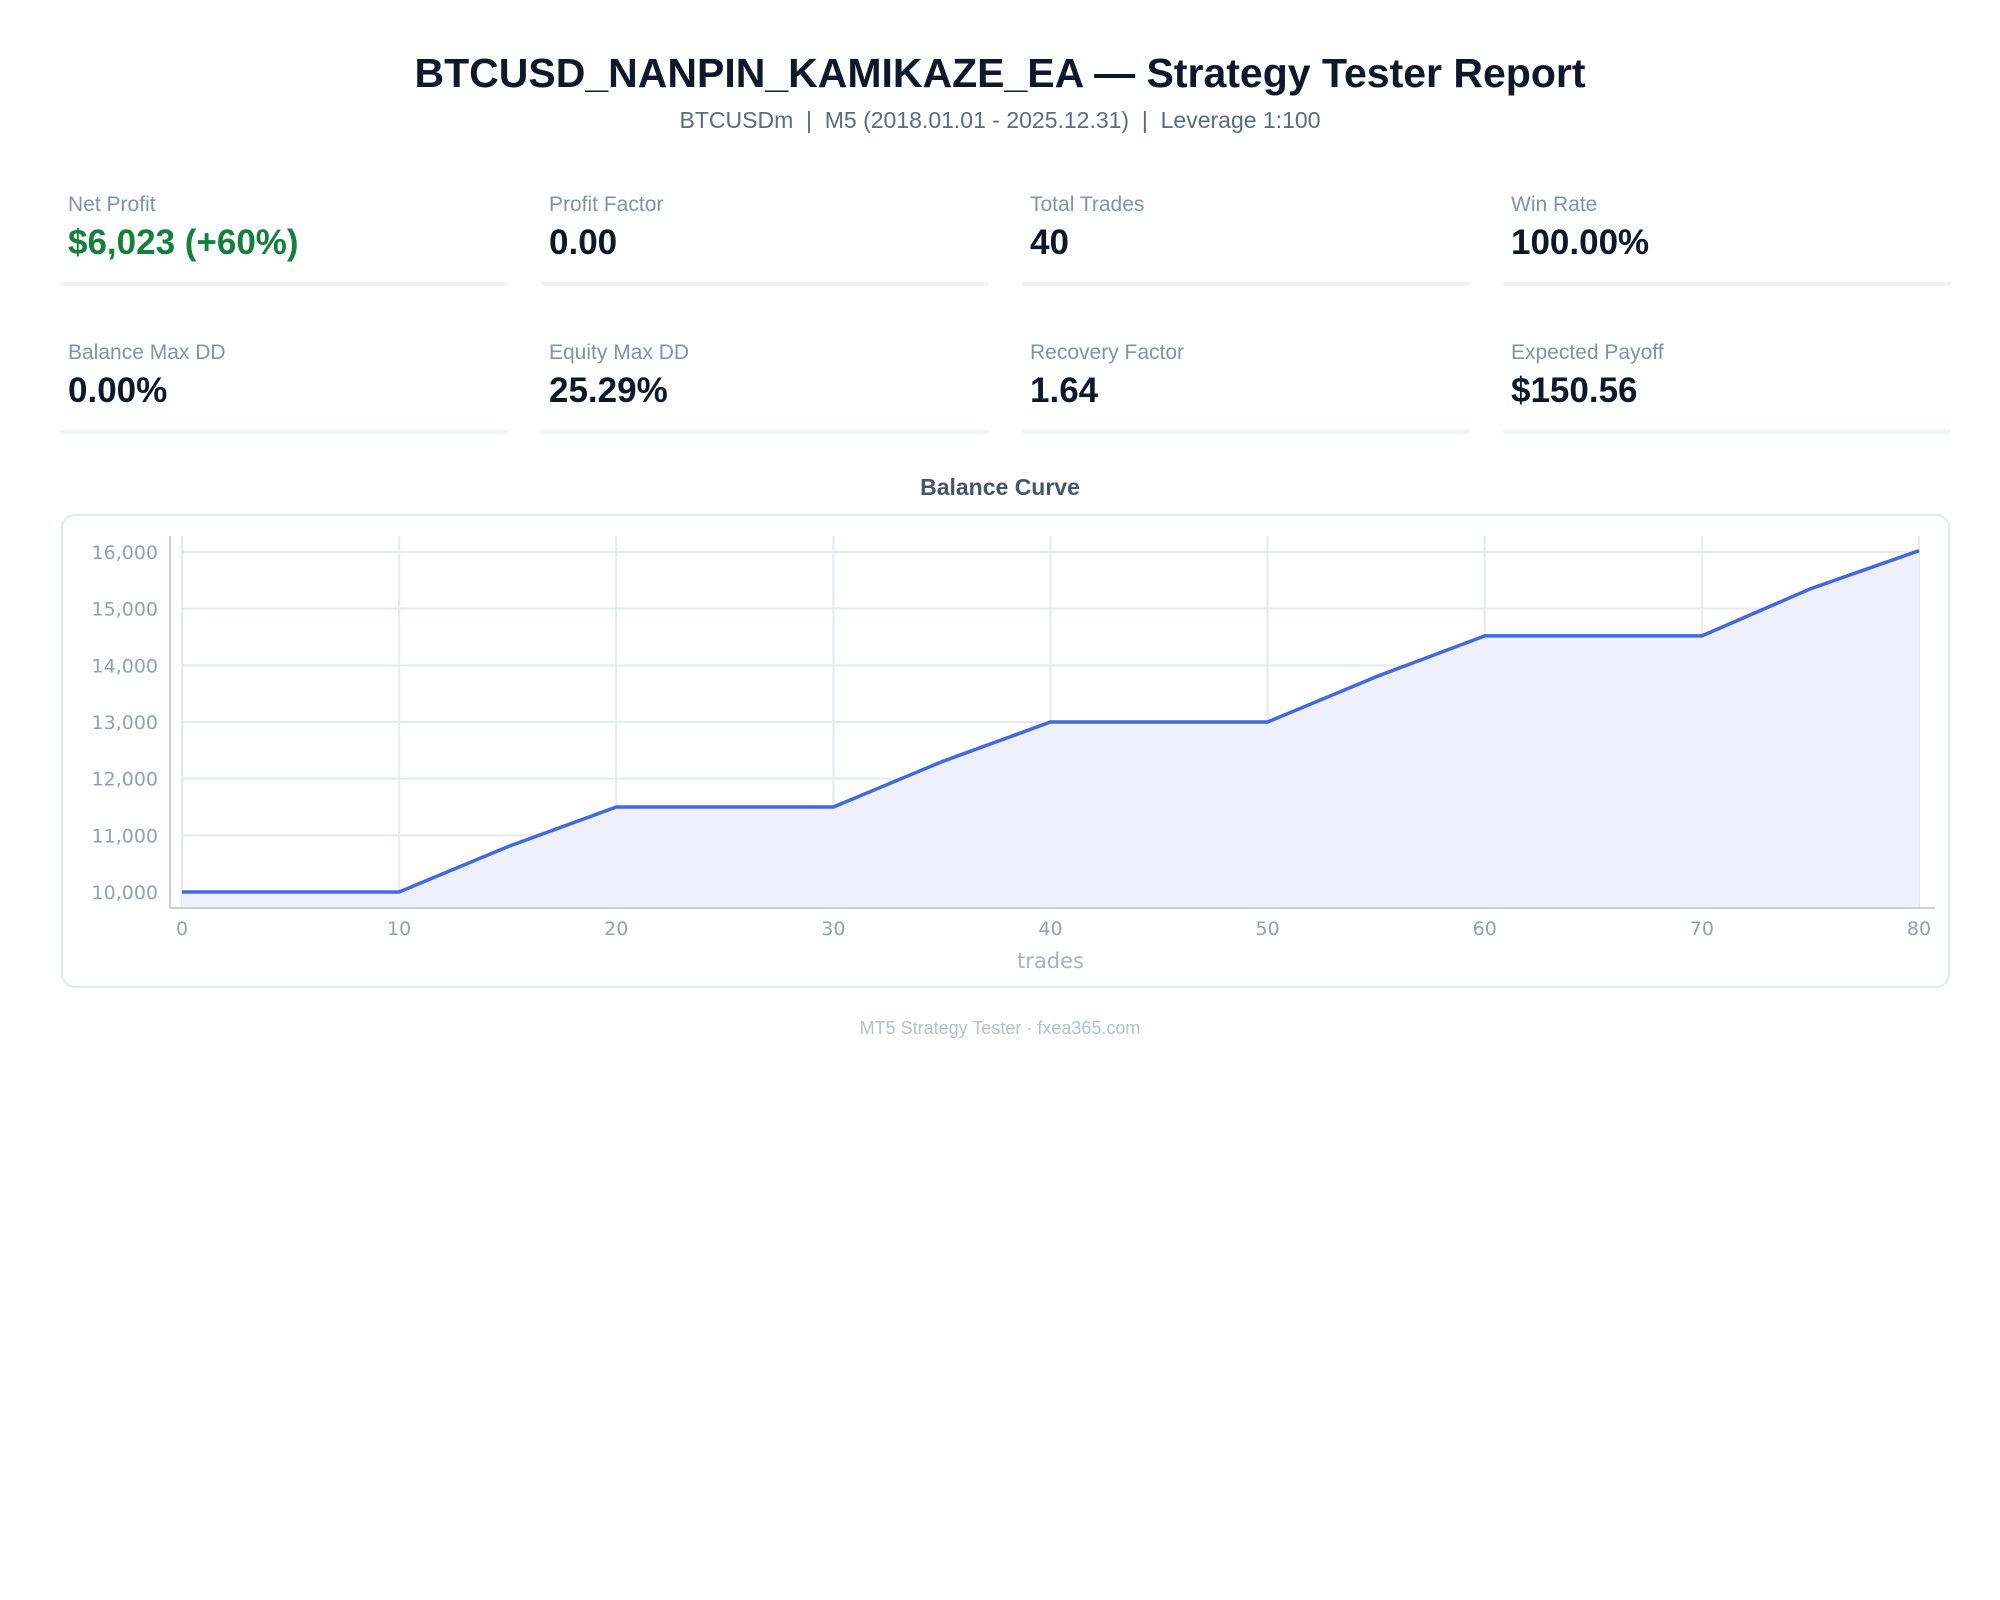 Image resolution: width=2000 pixels, height=1600 pixels. Describe the element at coordinates (125, 780) in the screenshot. I see `y-tick-label: 12,000` at that location.